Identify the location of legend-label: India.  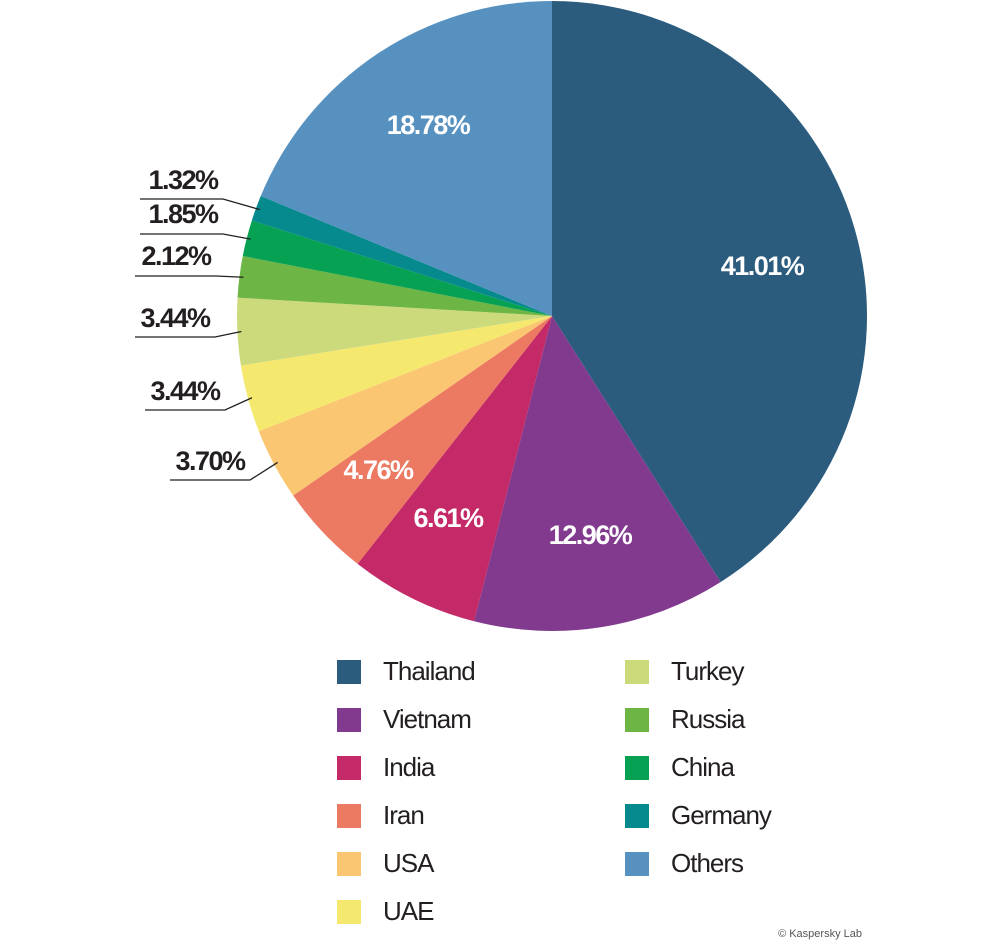
(409, 767).